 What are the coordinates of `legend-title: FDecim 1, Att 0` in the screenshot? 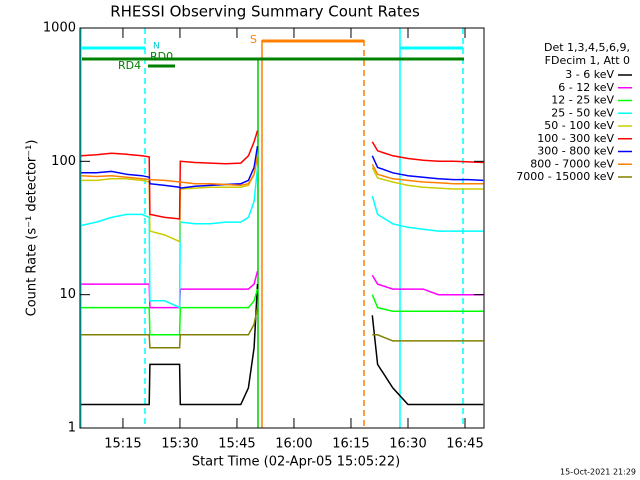 It's located at (587, 60).